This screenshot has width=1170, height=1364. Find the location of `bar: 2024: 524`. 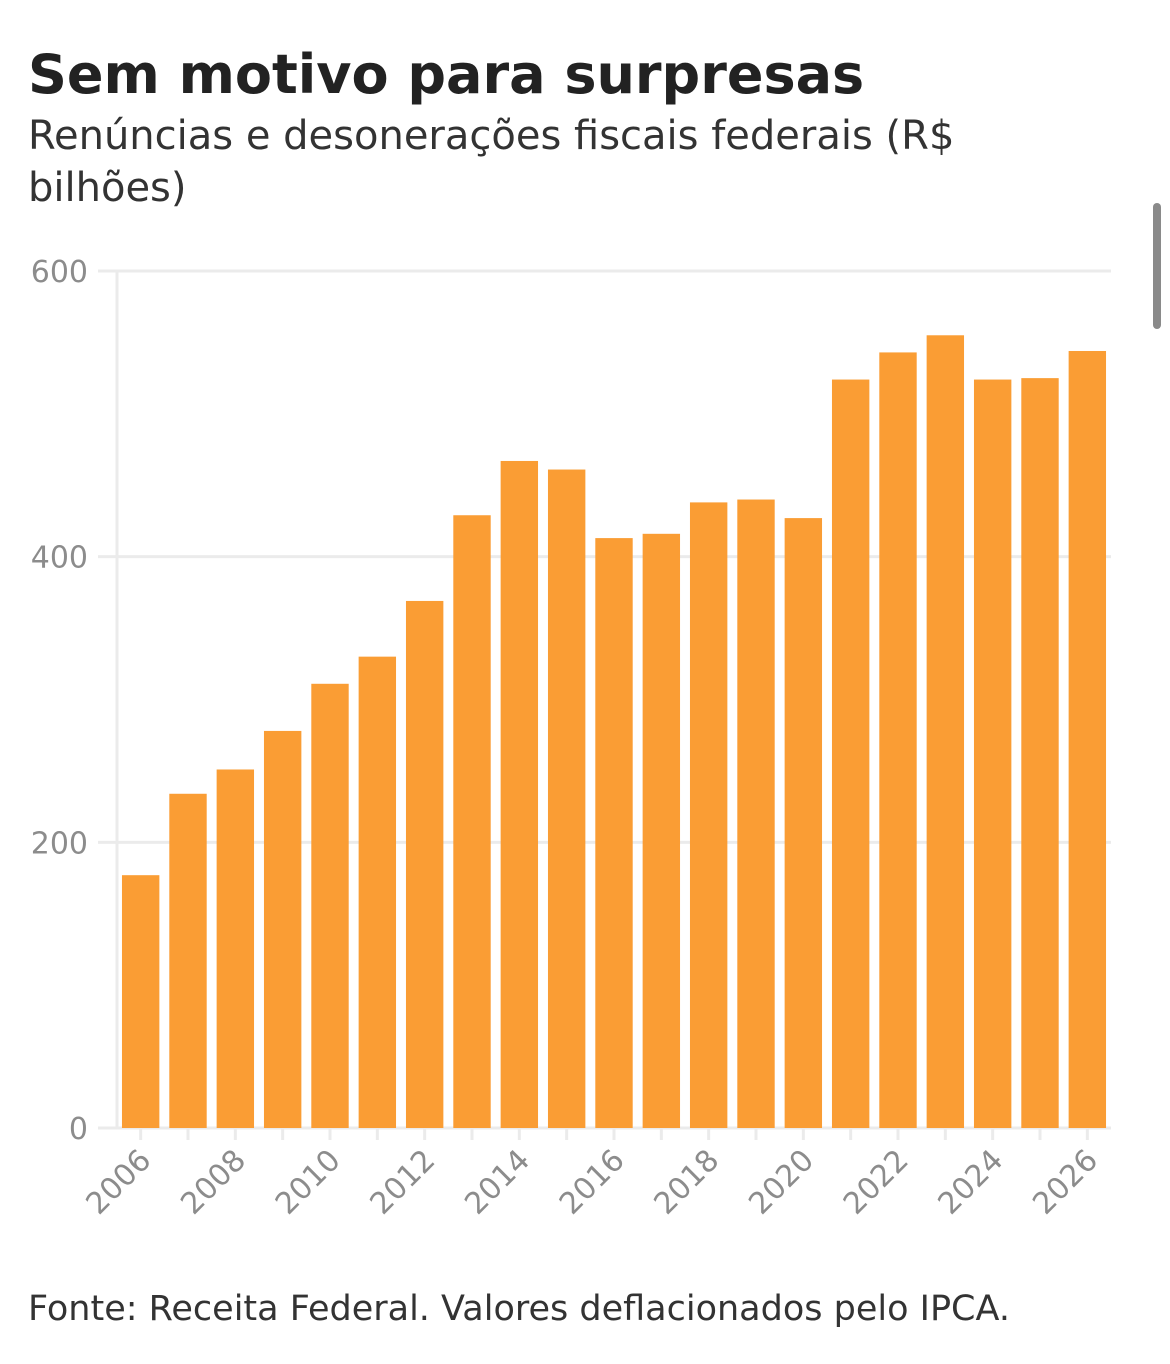

bar: 2024: 524 is located at coordinates (992, 753).